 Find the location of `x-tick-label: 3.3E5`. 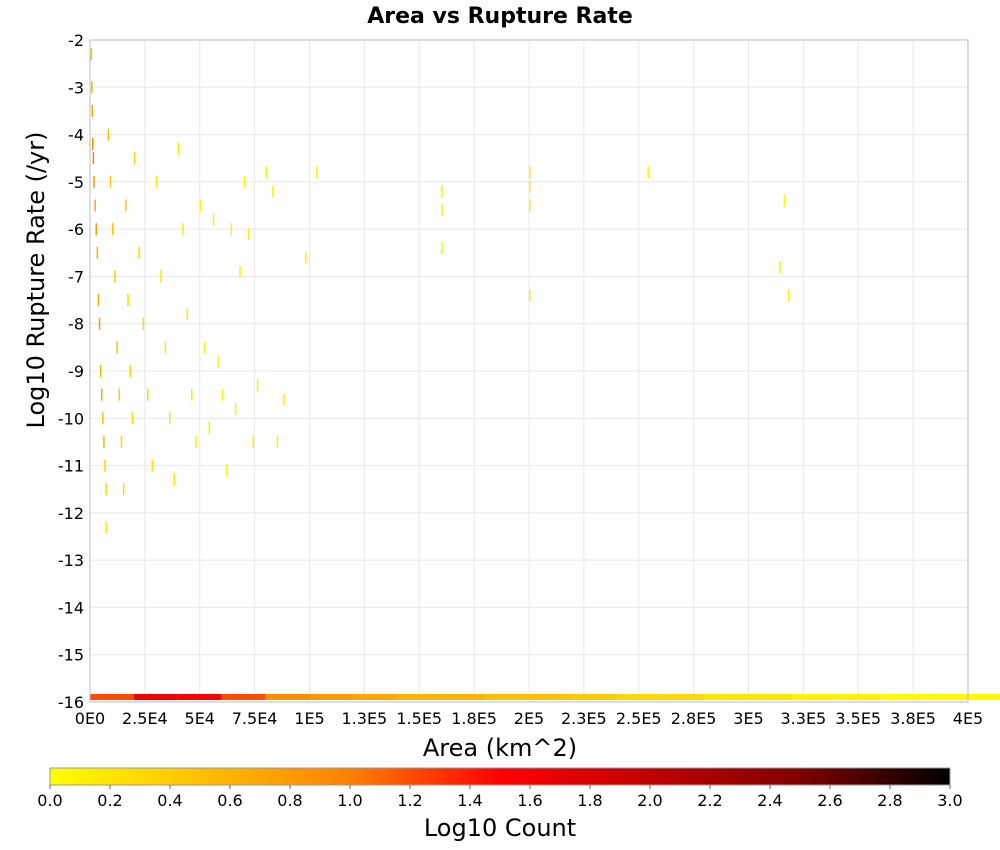

x-tick-label: 3.3E5 is located at coordinates (804, 718).